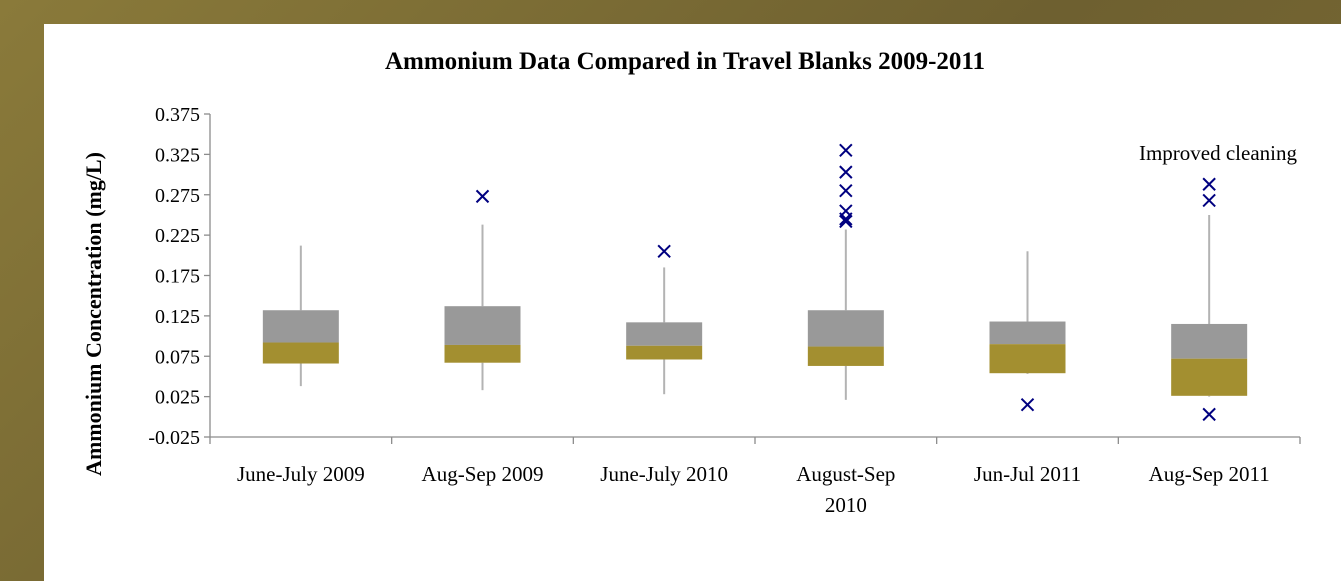 The width and height of the screenshot is (1341, 581). I want to click on x-category-label: June-July 2009, so click(301, 474).